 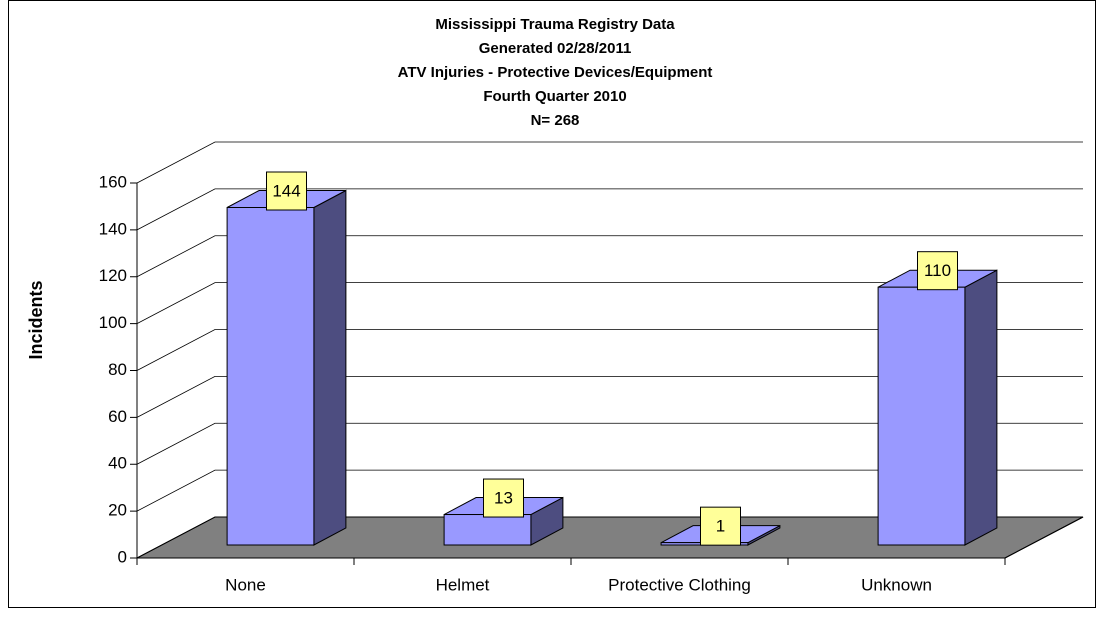 I want to click on x-tick-label: Unknown, so click(x=896, y=584).